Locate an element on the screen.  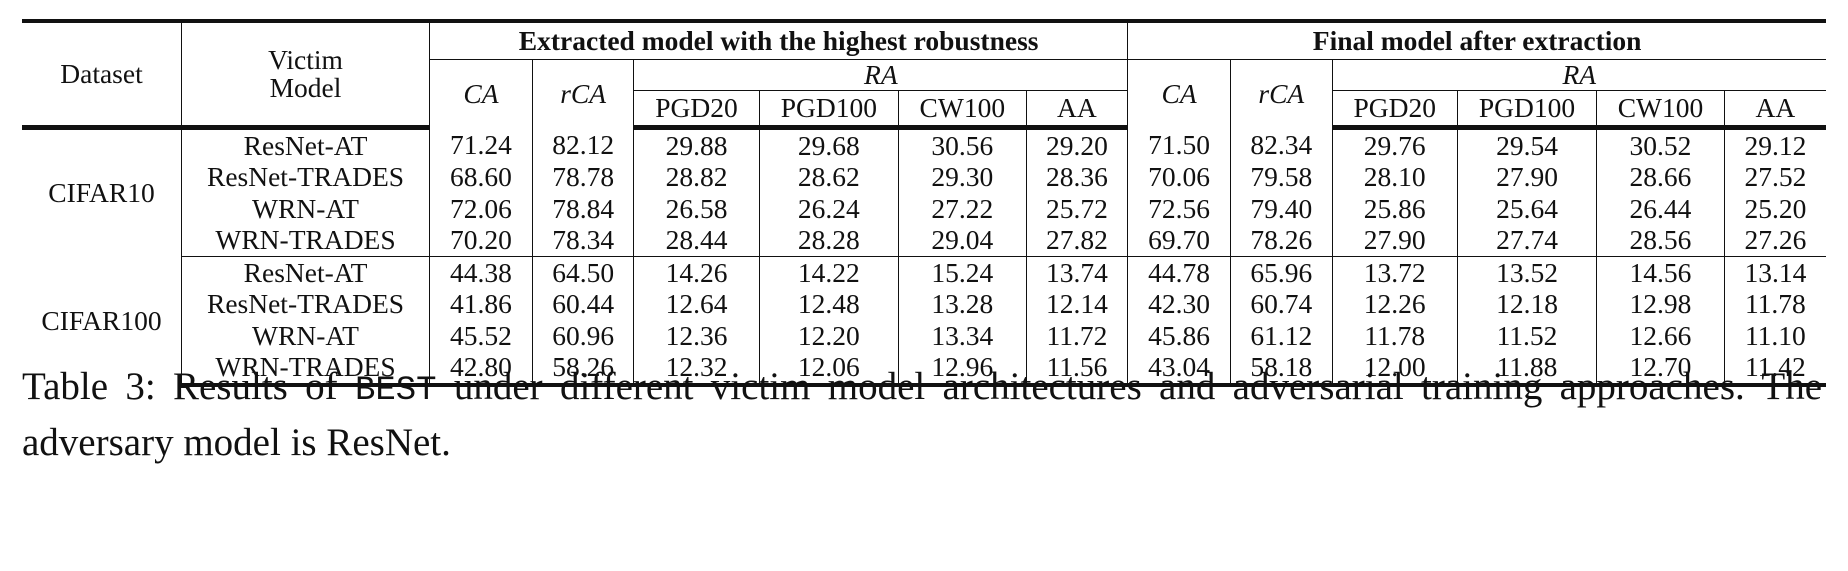
value-cell: 11.52 is located at coordinates (1527, 336).